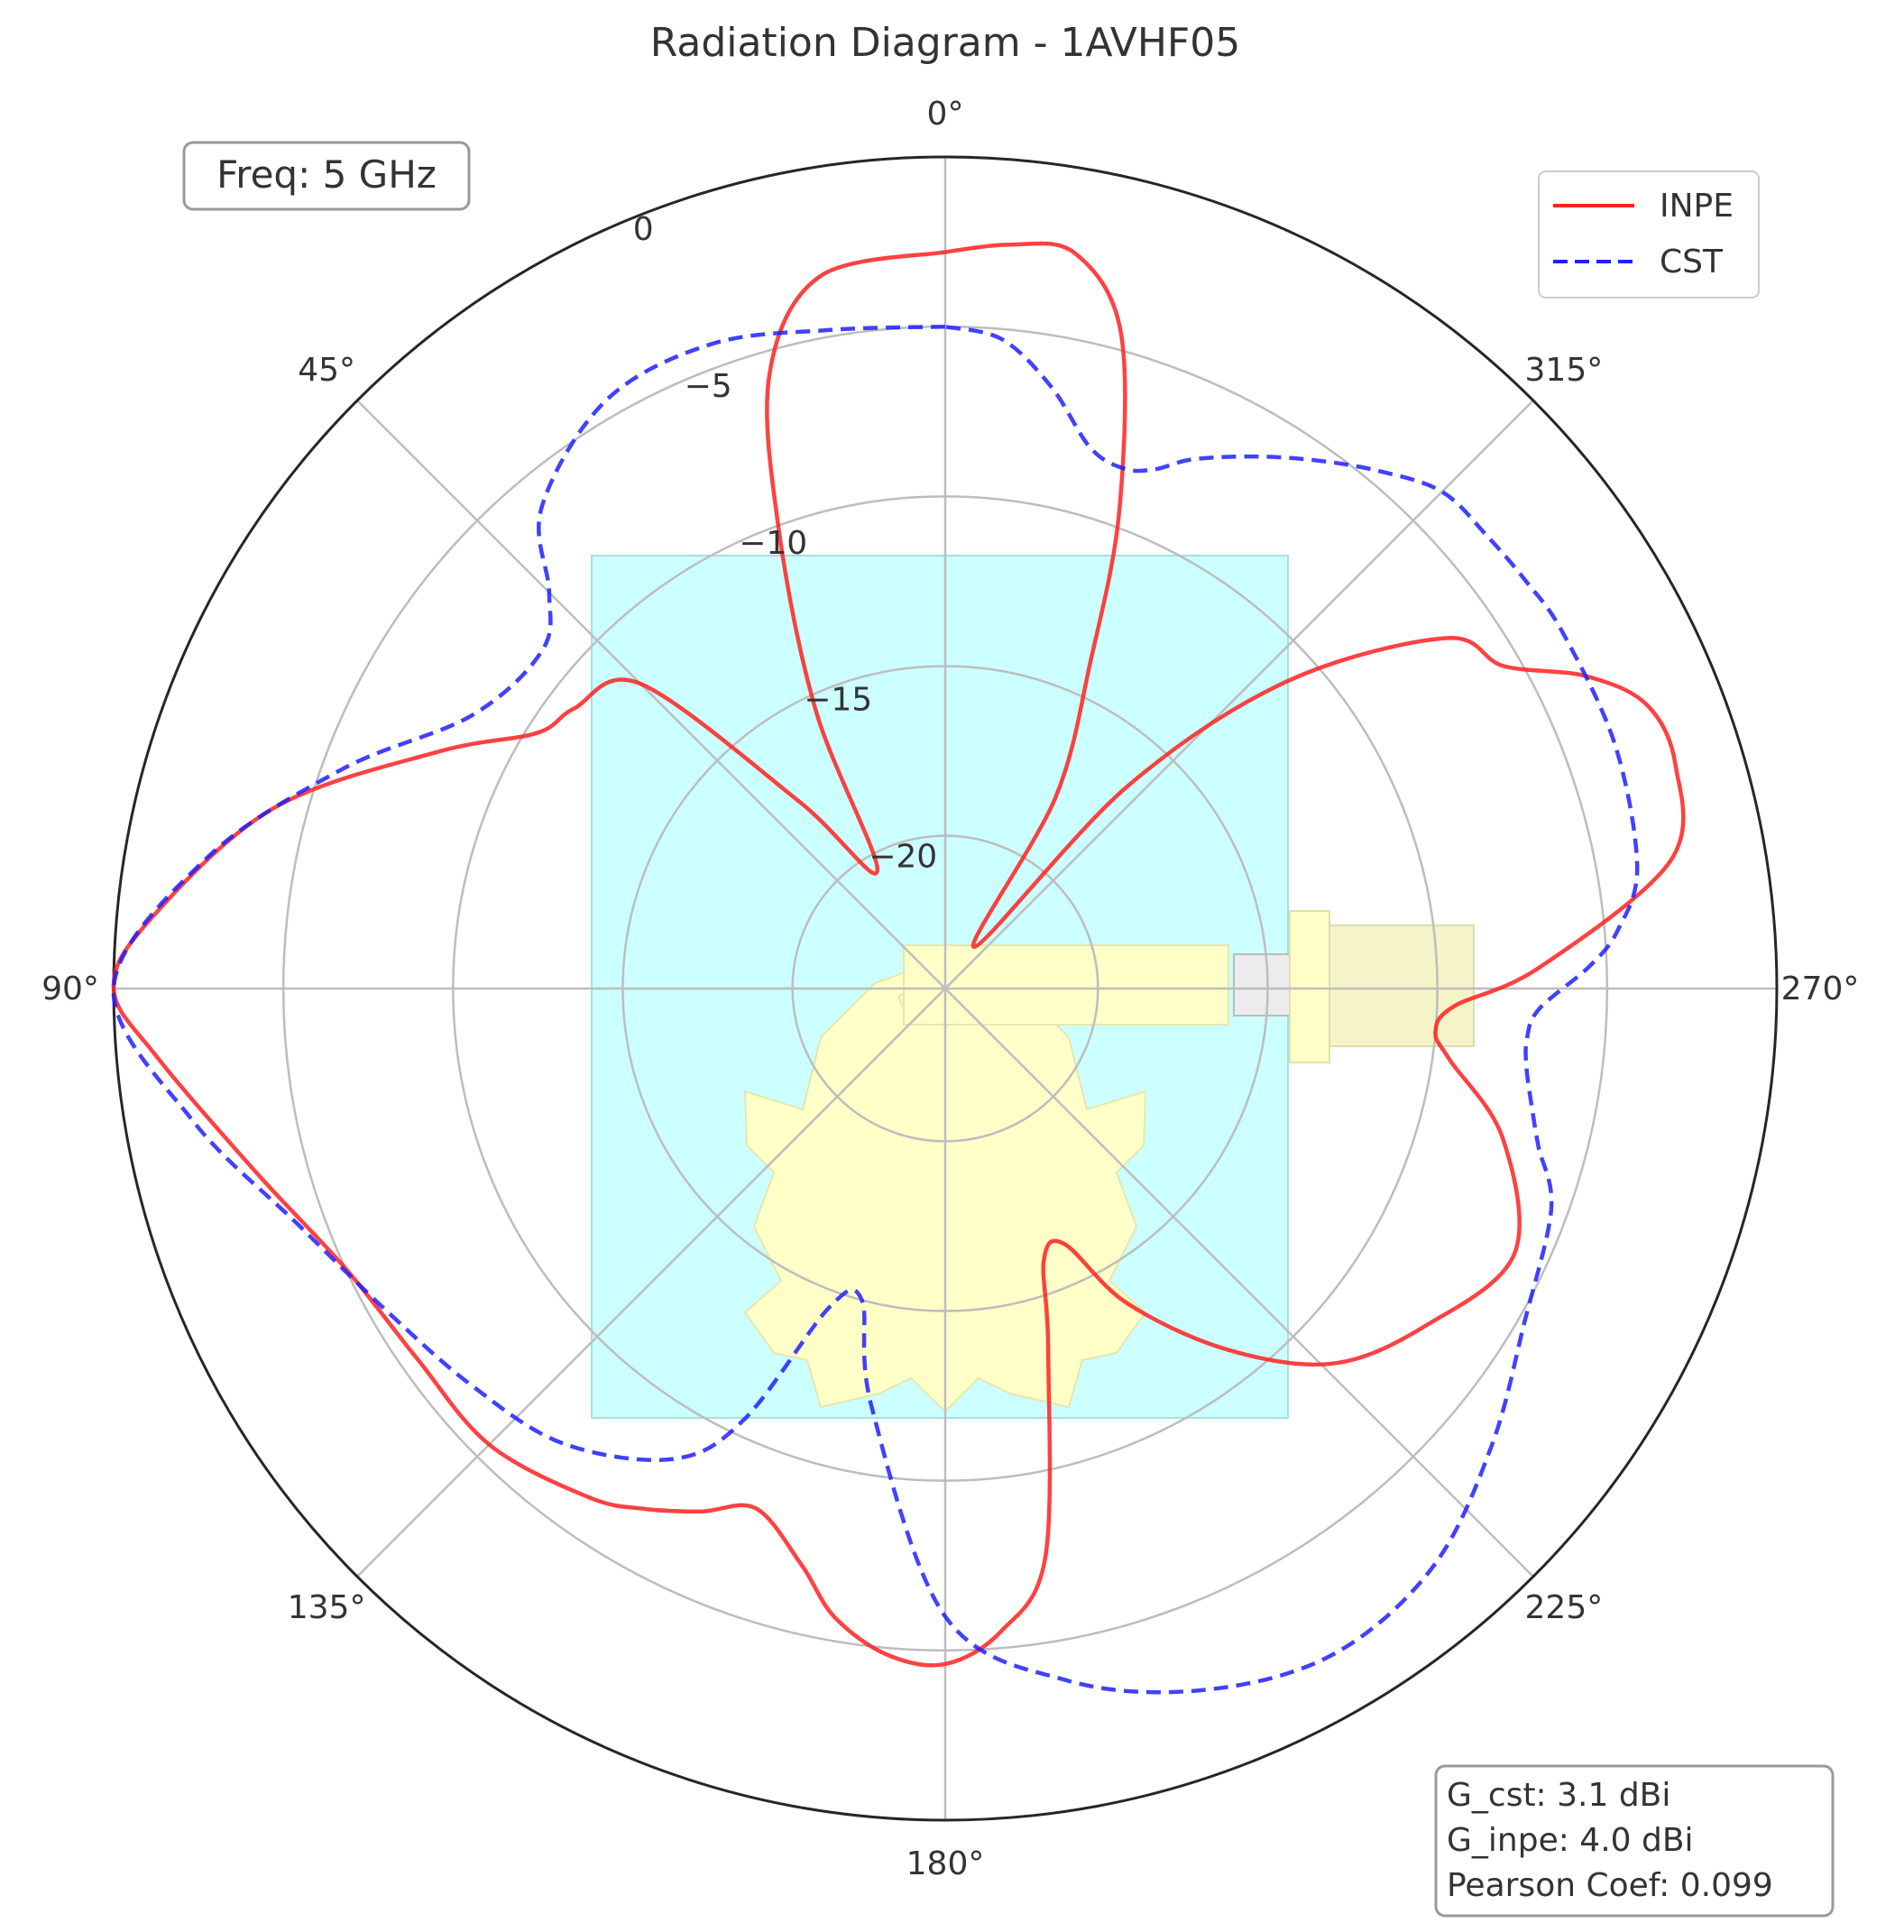 Image resolution: width=1904 pixels, height=1932 pixels. I want to click on frequency-box: Freq: 5 GHz, so click(326, 176).